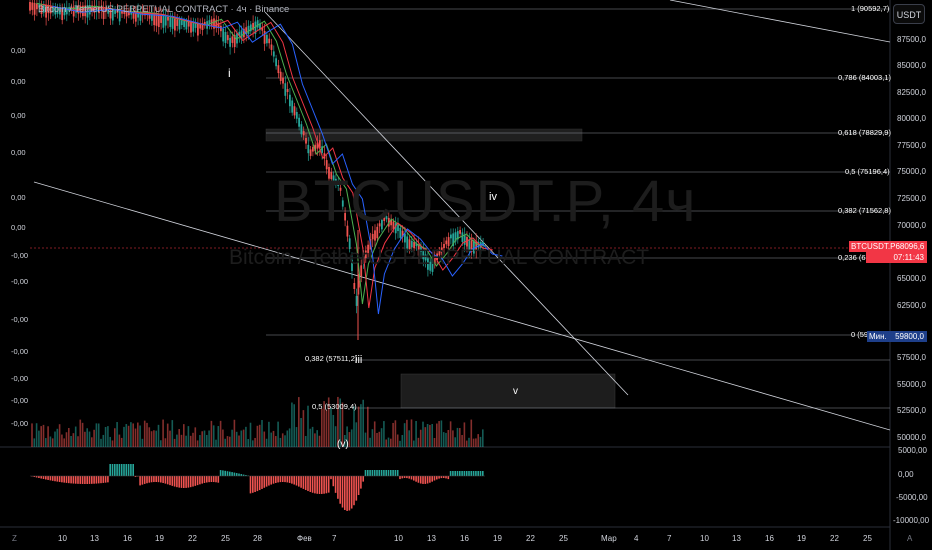  I want to click on fib-level-label: 0,382 (57511,2), so click(331, 358).